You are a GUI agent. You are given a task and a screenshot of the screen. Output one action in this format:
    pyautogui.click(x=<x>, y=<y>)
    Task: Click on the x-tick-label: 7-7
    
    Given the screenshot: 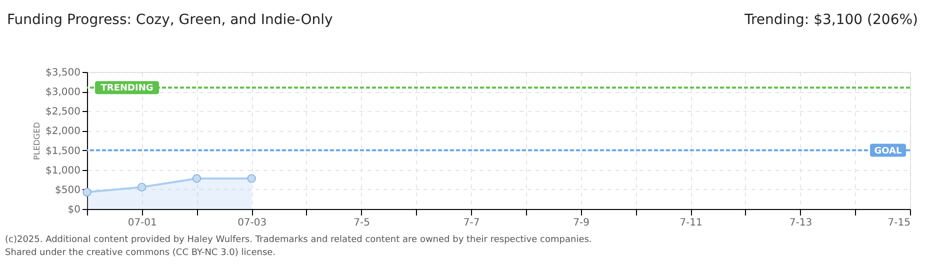 What is the action you would take?
    pyautogui.click(x=471, y=223)
    